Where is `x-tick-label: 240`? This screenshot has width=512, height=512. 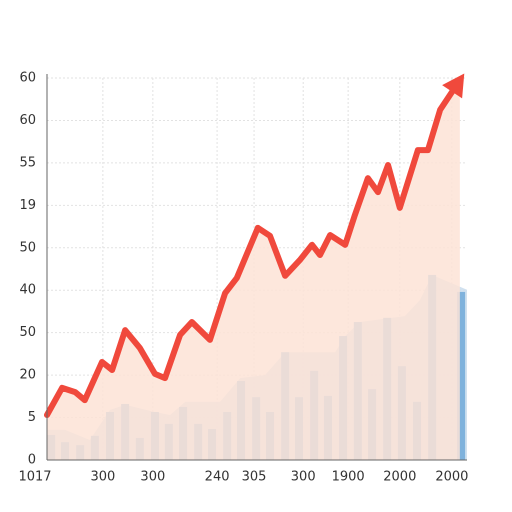 x-tick-label: 240 is located at coordinates (217, 477).